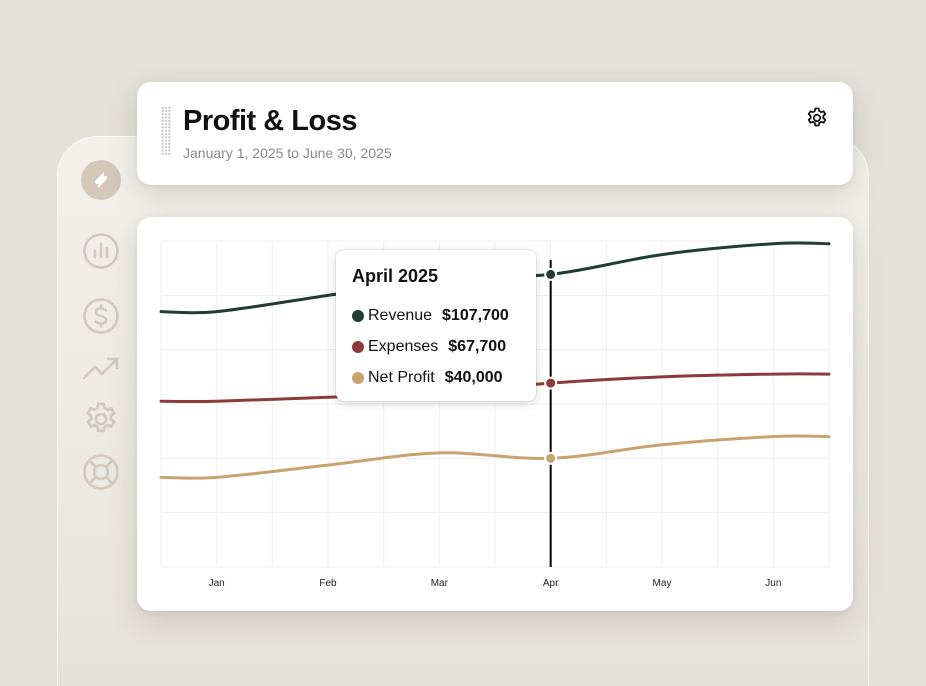 Image resolution: width=926 pixels, height=686 pixels. What do you see at coordinates (477, 346) in the screenshot?
I see `tooltip-value: $67,700` at bounding box center [477, 346].